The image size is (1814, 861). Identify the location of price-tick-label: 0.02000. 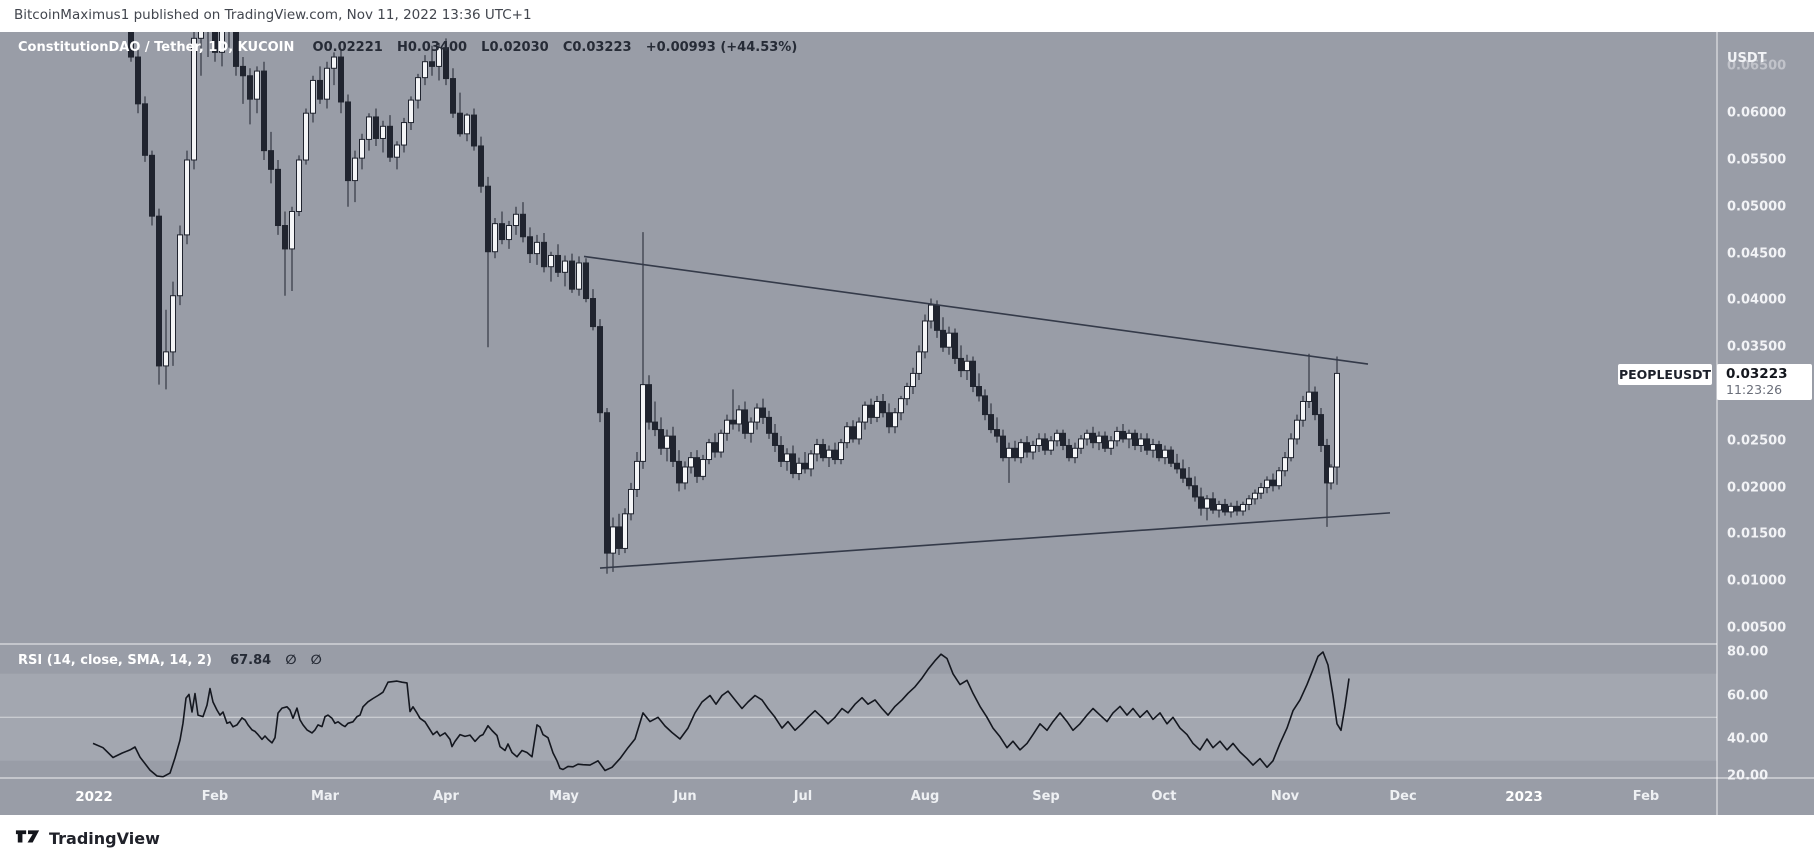
(1757, 488).